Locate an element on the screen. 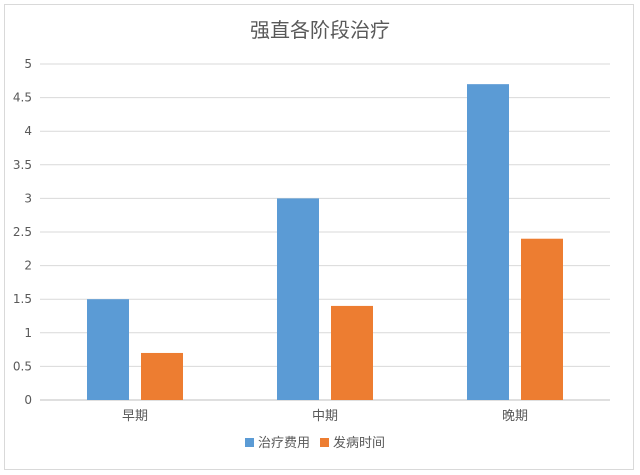 This screenshot has height=475, width=640. x-category-label: 早期 is located at coordinates (135, 416).